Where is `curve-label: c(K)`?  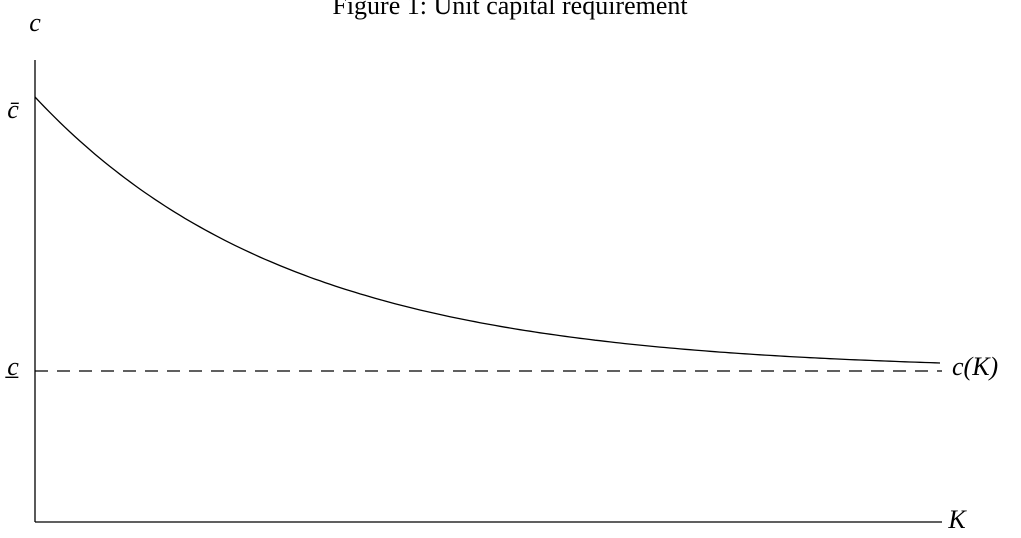 curve-label: c(K) is located at coordinates (975, 366).